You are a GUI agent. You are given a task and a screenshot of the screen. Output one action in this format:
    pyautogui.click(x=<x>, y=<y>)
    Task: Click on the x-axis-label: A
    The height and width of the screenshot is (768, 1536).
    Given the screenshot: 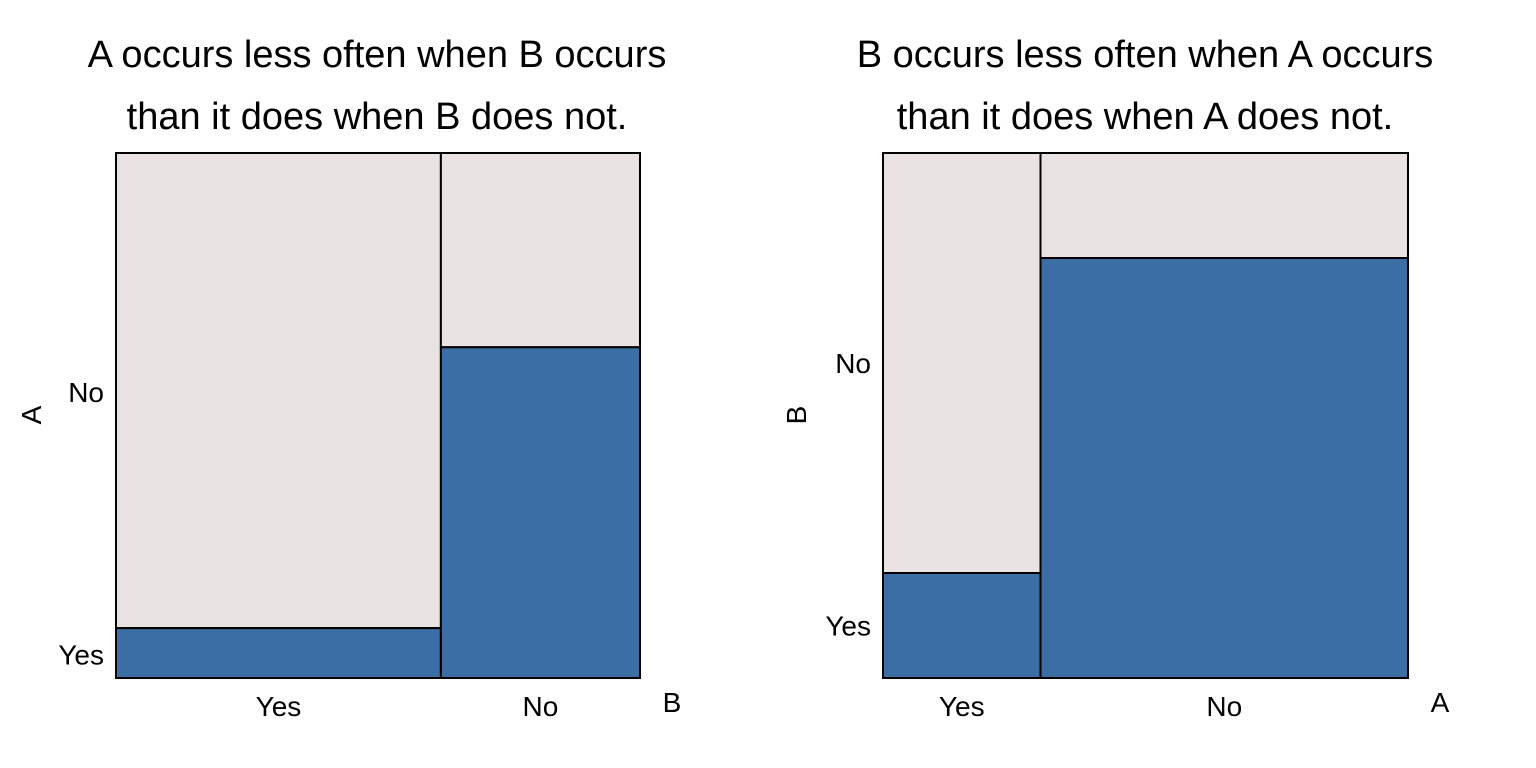 What is the action you would take?
    pyautogui.click(x=1440, y=702)
    